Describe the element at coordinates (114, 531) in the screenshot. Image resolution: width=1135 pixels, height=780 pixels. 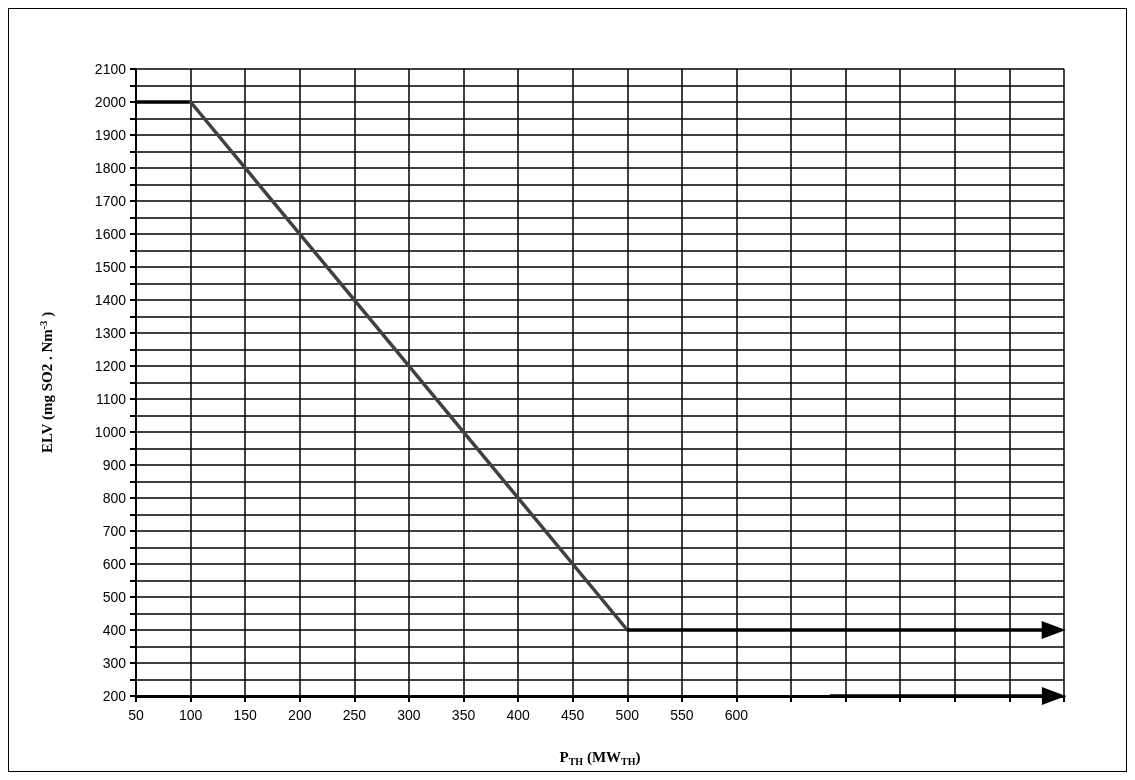
I see `y-tick-label: 700` at that location.